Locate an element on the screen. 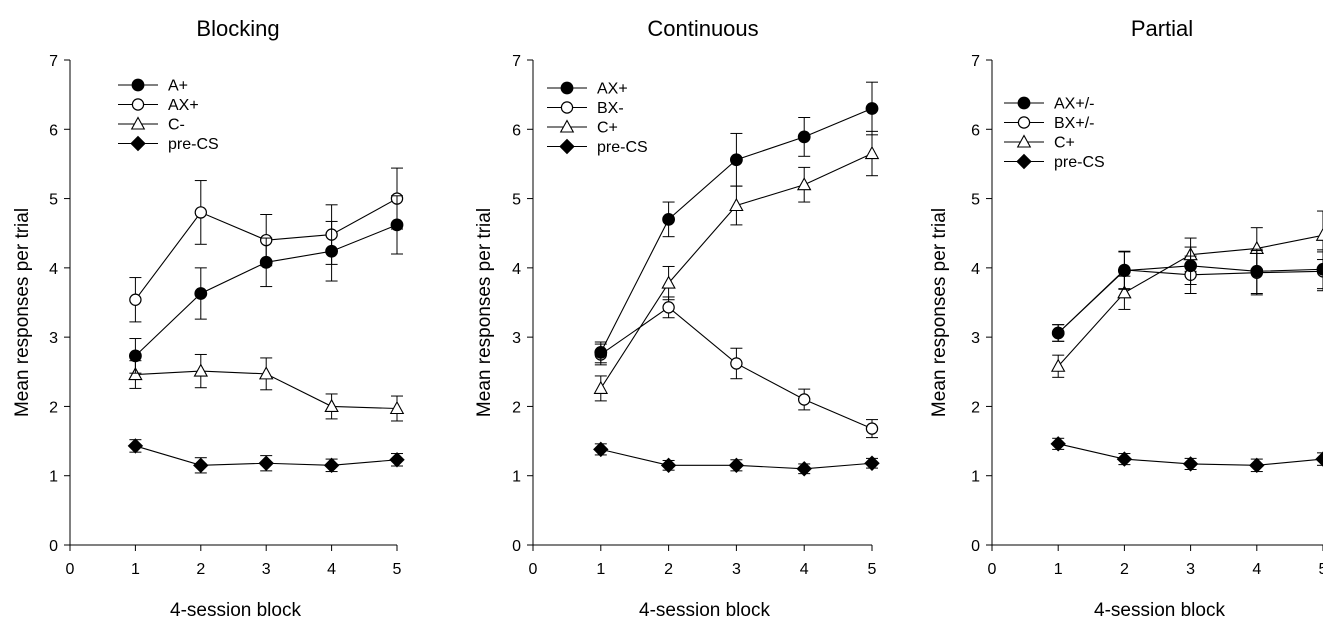 The height and width of the screenshot is (623, 1323). legend-item: C- is located at coordinates (151, 125).